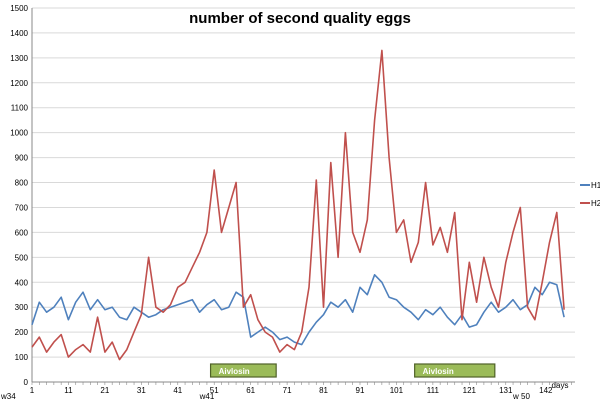 The height and width of the screenshot is (403, 600). Describe the element at coordinates (590, 194) in the screenshot. I see `legend: H1 H2` at that location.